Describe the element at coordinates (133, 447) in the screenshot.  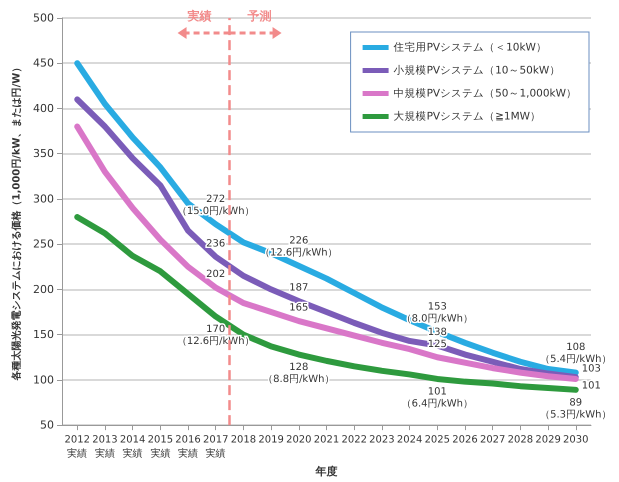
I see `x-tick-label: 2014 実績` at that location.